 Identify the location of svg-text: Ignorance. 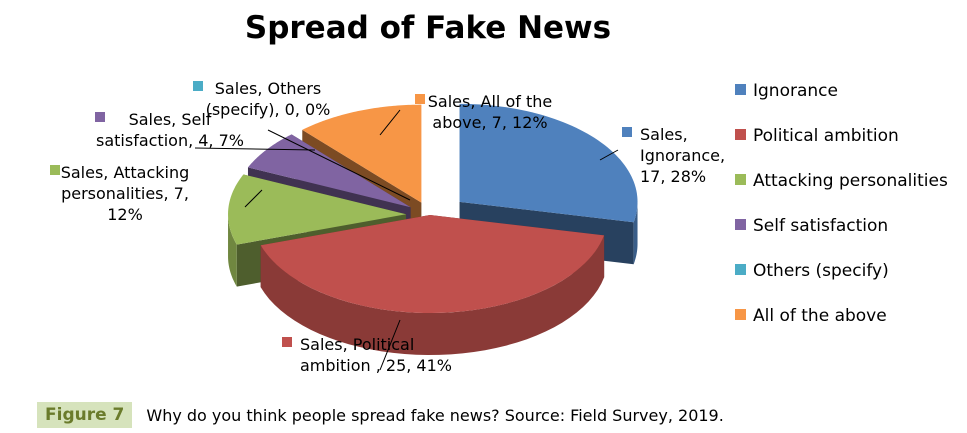
(795, 91).